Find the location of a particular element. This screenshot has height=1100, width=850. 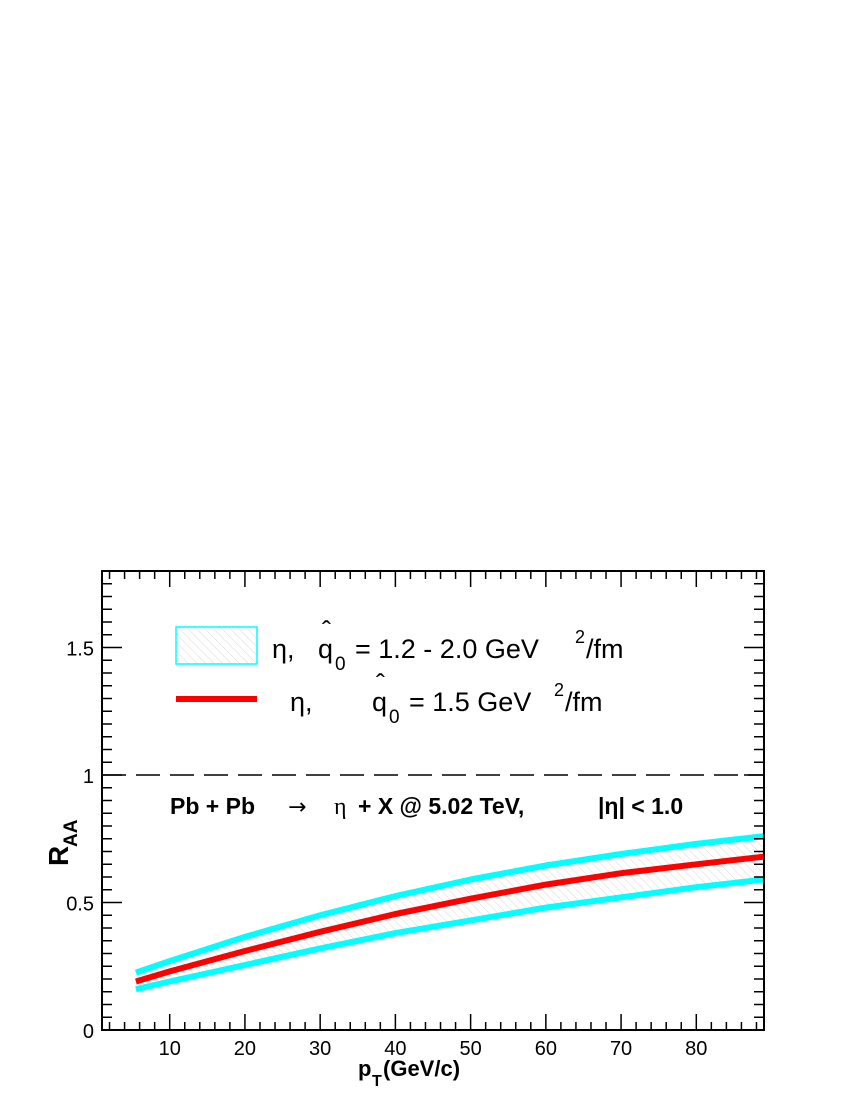

annotation: Pb + Pb → η + X @ 5.02 TeV, |η| < 1.0 is located at coordinates (426, 806).